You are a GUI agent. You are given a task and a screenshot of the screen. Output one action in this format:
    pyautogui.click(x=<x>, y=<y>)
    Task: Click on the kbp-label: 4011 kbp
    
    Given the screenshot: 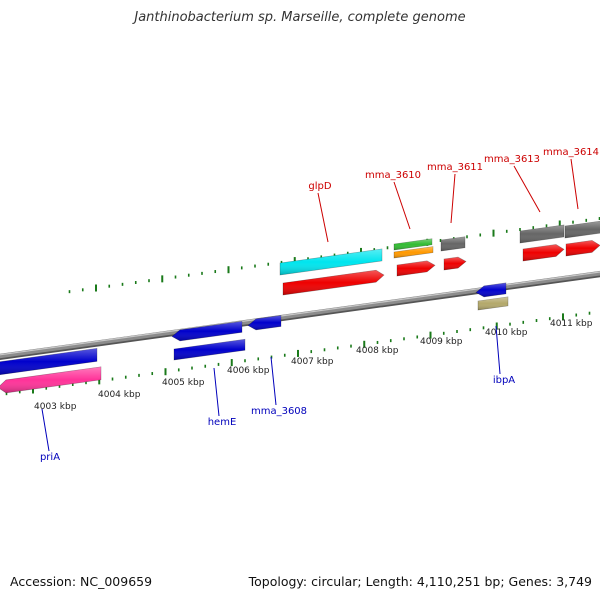 What is the action you would take?
    pyautogui.click(x=571, y=324)
    